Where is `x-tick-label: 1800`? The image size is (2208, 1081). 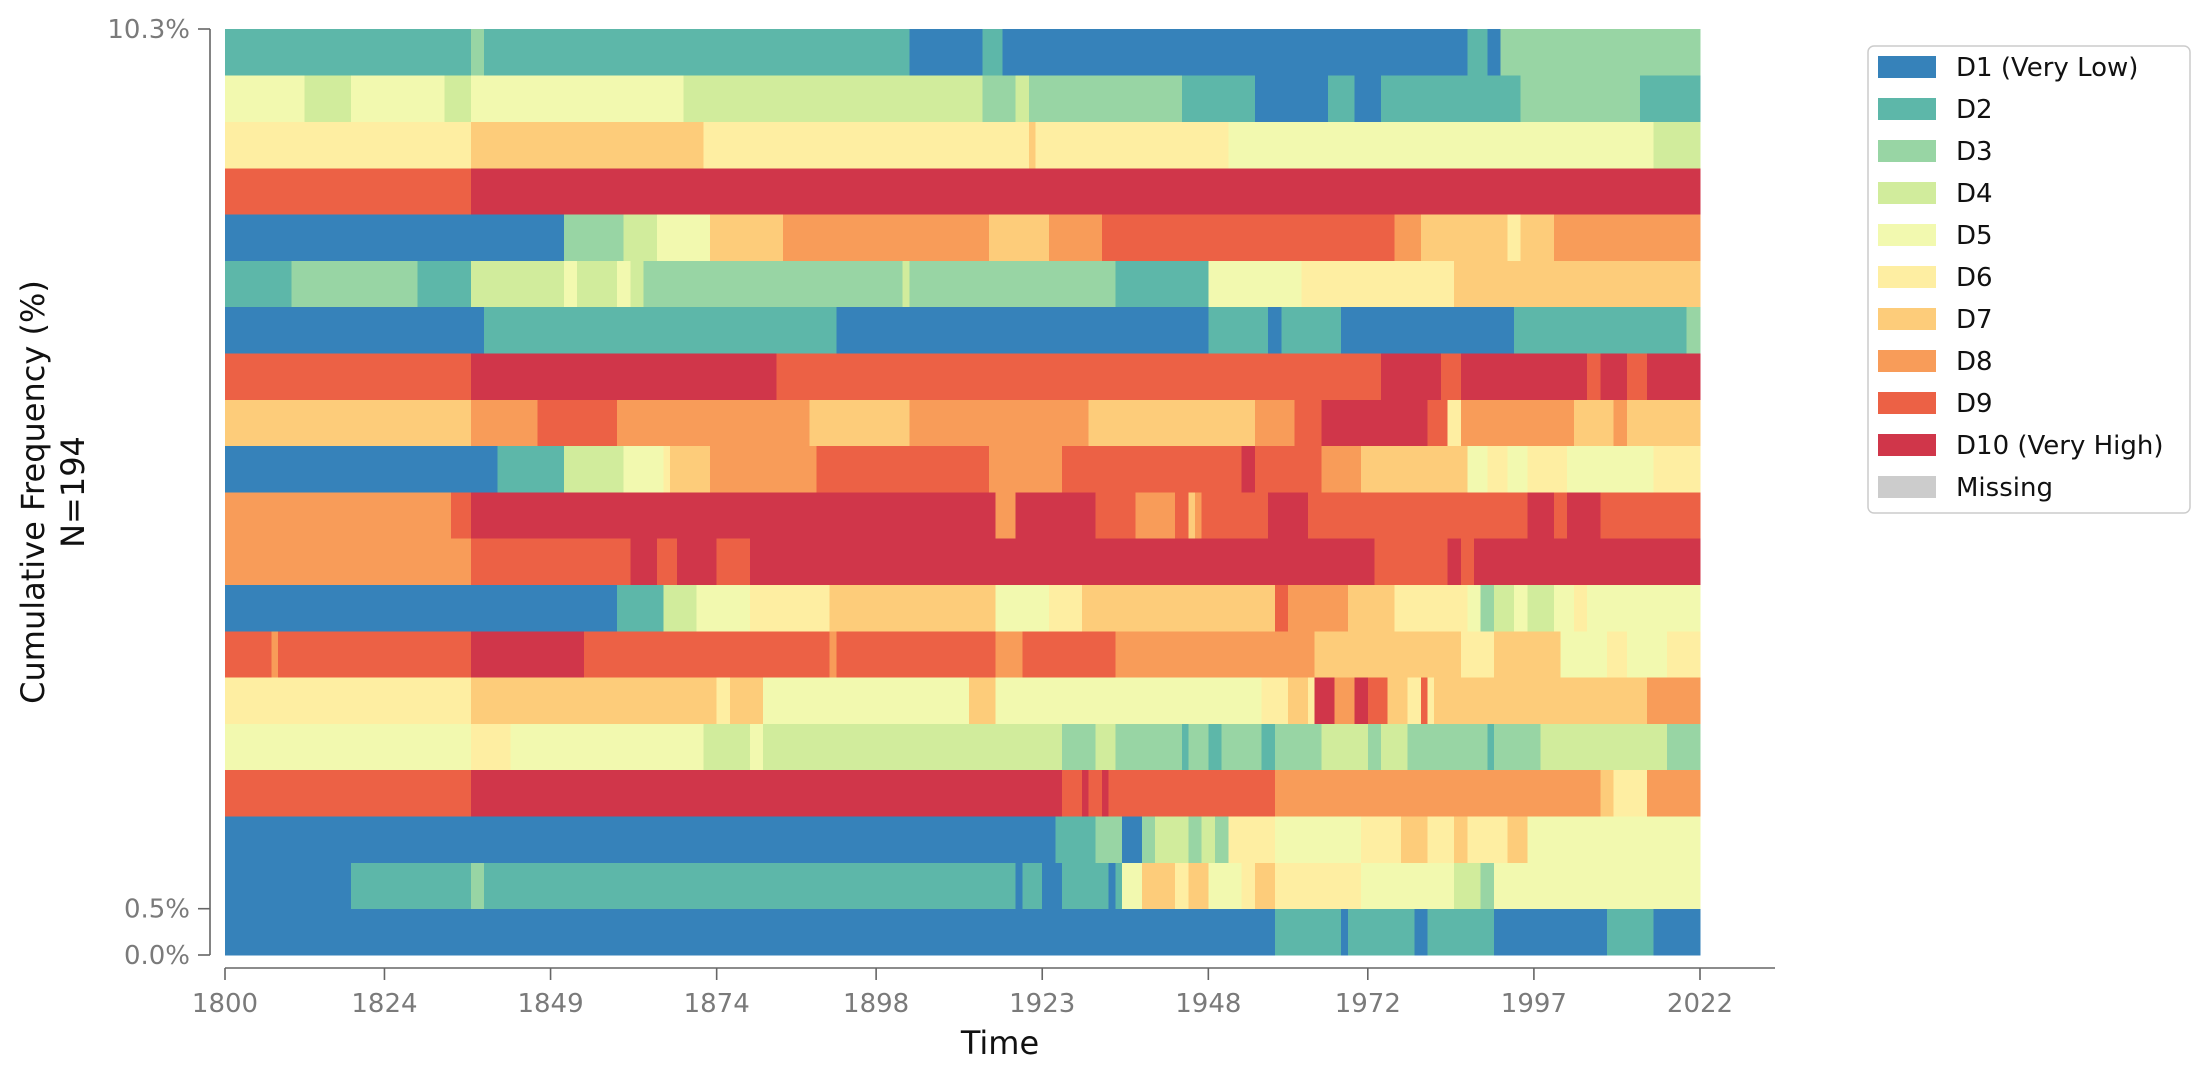 x-tick-label: 1800 is located at coordinates (225, 1004).